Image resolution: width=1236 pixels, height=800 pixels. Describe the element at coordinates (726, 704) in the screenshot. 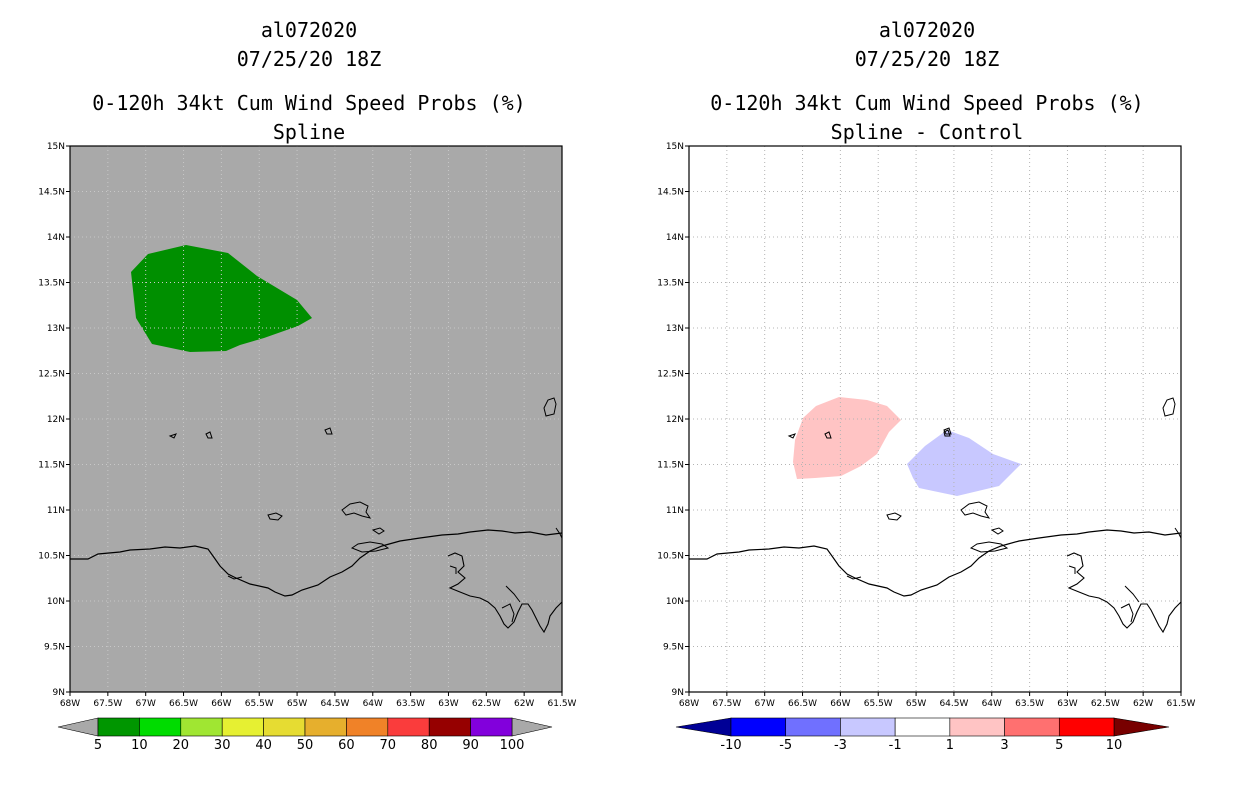

I see `lon-tick-label: 67.5W` at that location.